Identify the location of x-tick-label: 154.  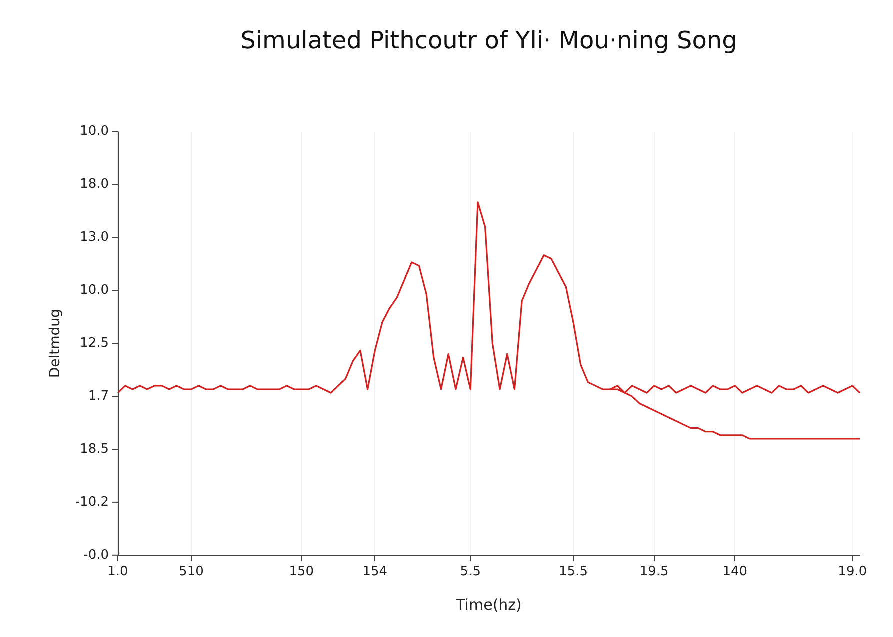
(375, 572).